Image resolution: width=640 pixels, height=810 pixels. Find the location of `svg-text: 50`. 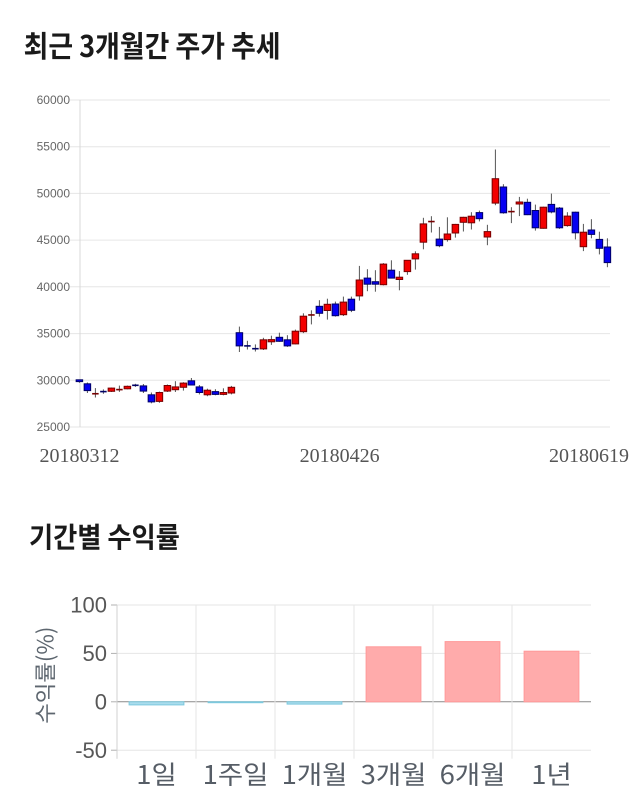

svg-text: 50 is located at coordinates (95, 653).